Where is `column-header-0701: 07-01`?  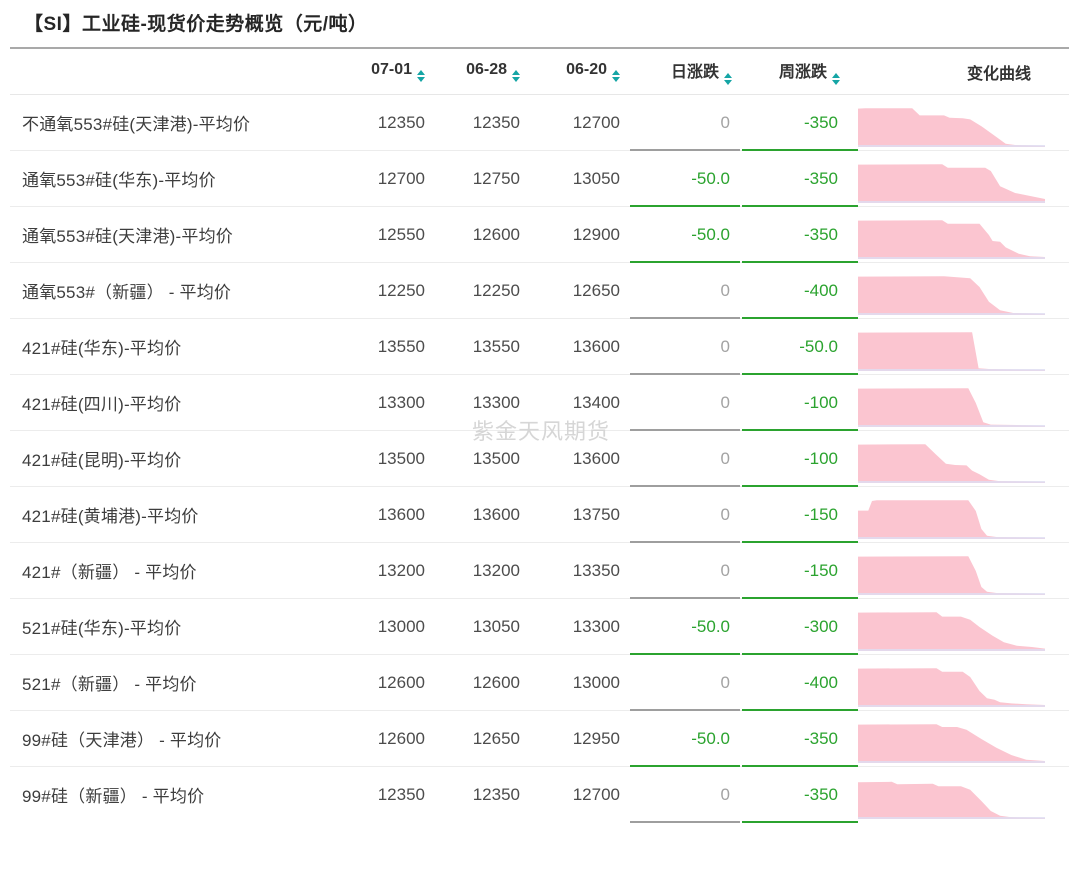 column-header-0701: 07-01 is located at coordinates (384, 72).